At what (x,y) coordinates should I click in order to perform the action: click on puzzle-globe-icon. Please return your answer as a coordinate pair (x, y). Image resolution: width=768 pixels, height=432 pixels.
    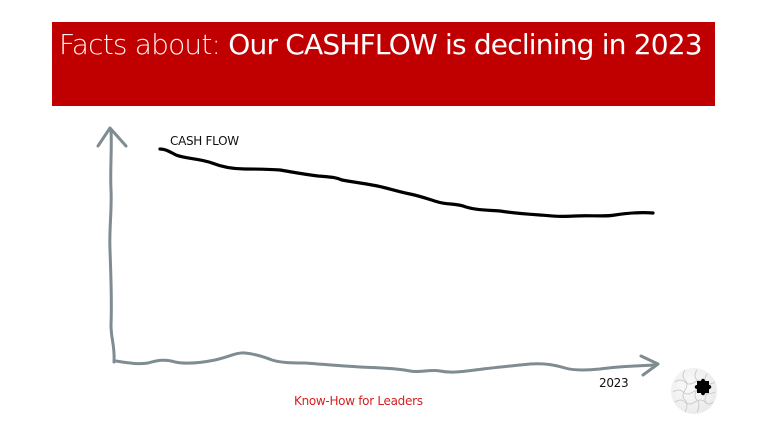
    Looking at the image, I should click on (694, 391).